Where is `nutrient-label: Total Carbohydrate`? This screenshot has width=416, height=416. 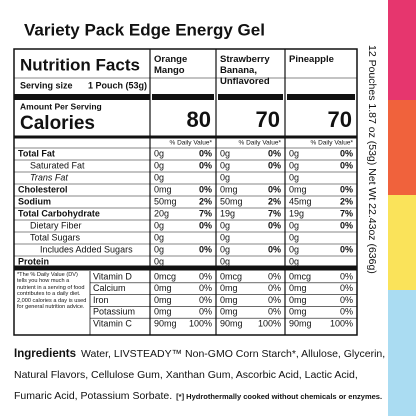
nutrient-label: Total Carbohydrate is located at coordinates (59, 213).